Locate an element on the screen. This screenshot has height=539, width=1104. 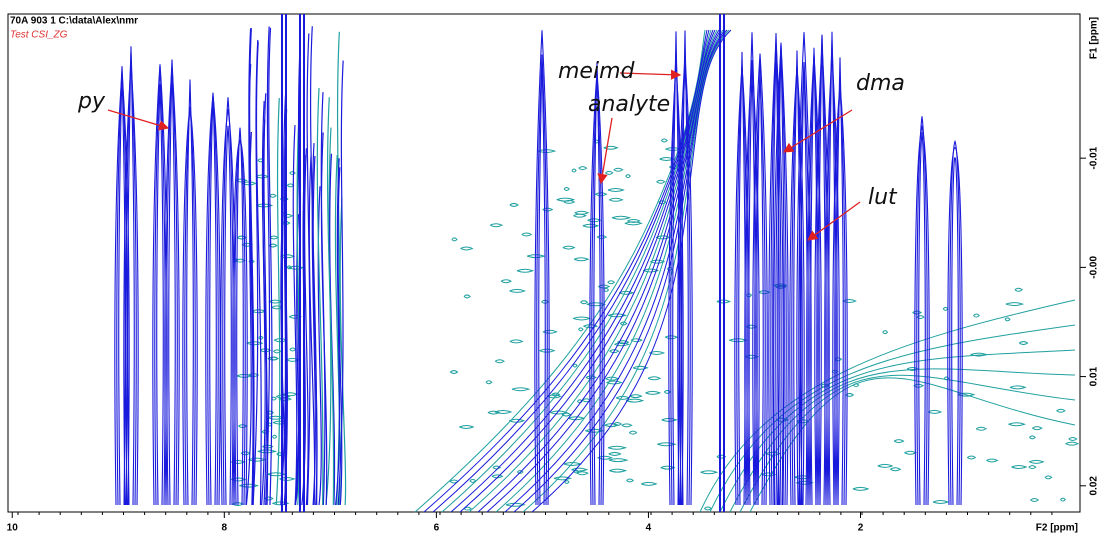
annotation: analyte is located at coordinates (629, 104).